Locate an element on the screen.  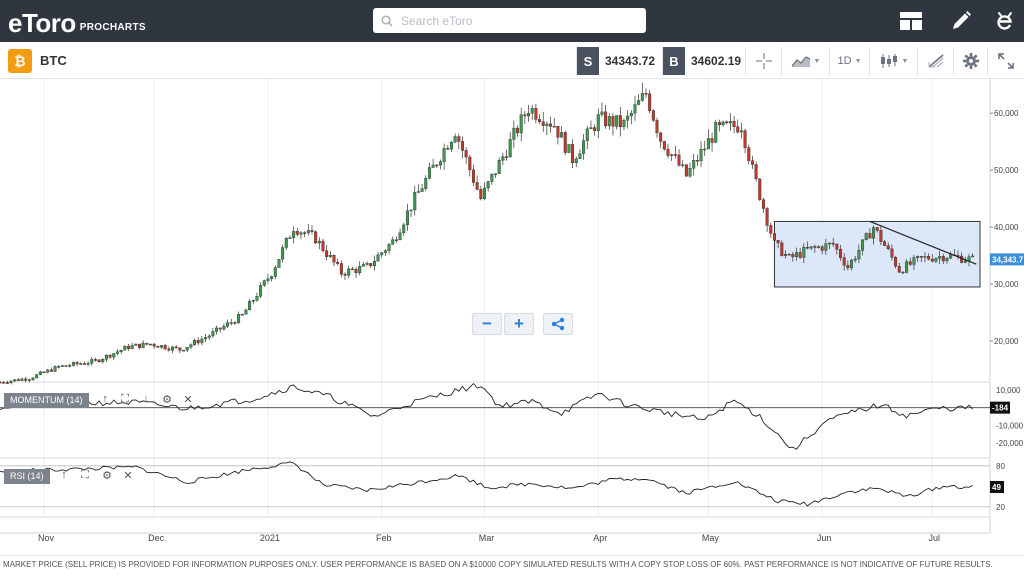
crosshair-button is located at coordinates (763, 61).